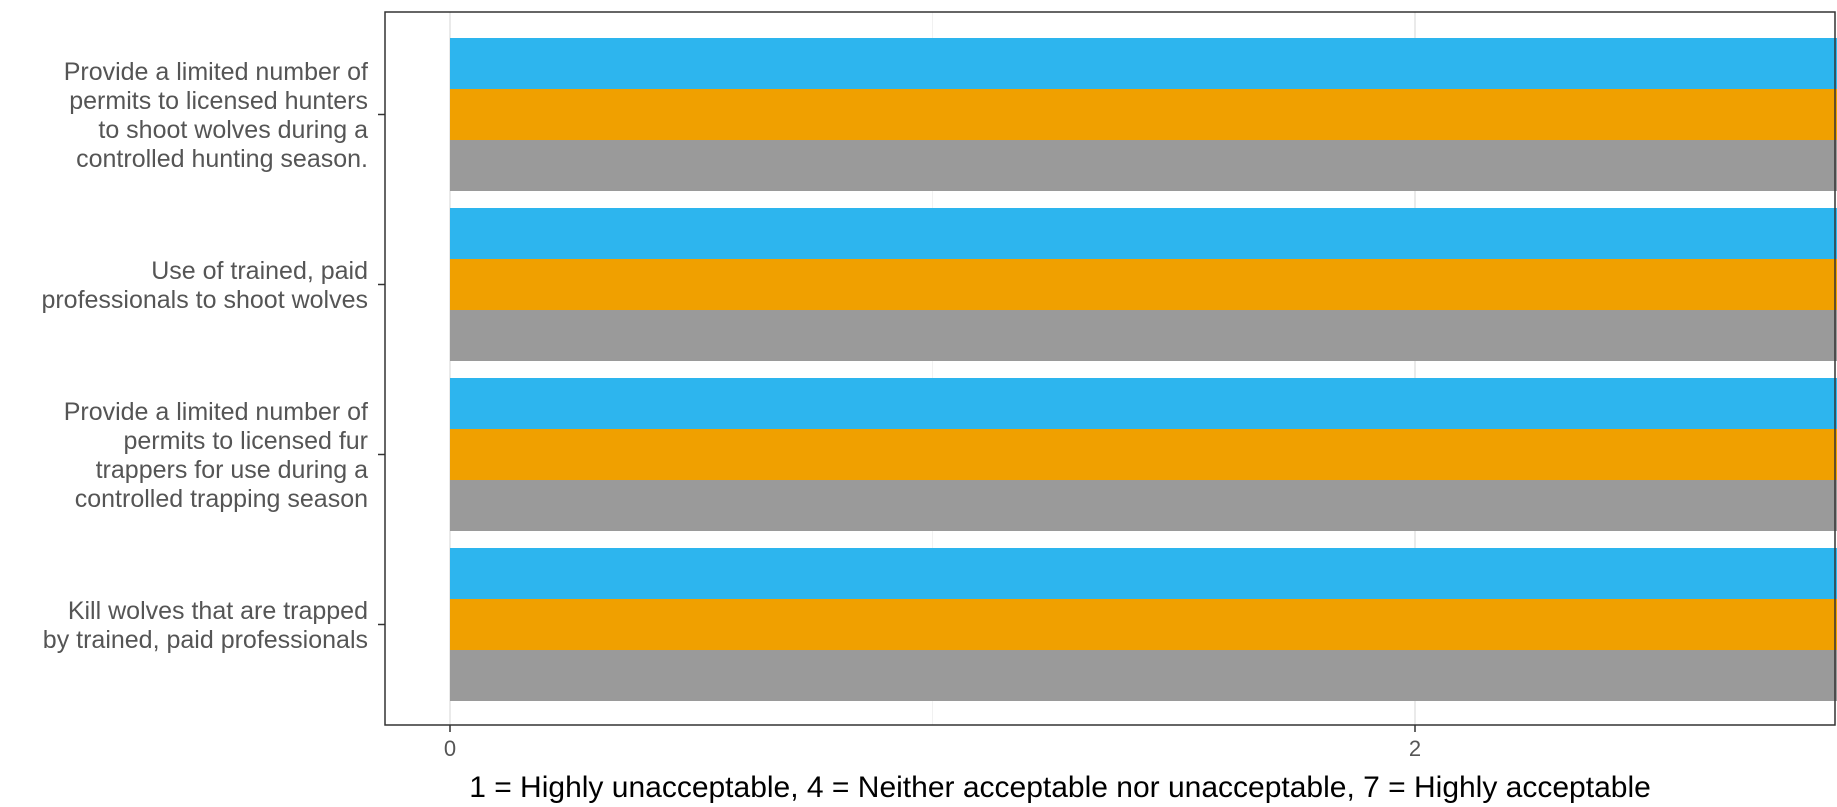 Image resolution: width=1837 pixels, height=807 pixels. What do you see at coordinates (221, 499) in the screenshot?
I see `category-label-line: controlled trapping season` at bounding box center [221, 499].